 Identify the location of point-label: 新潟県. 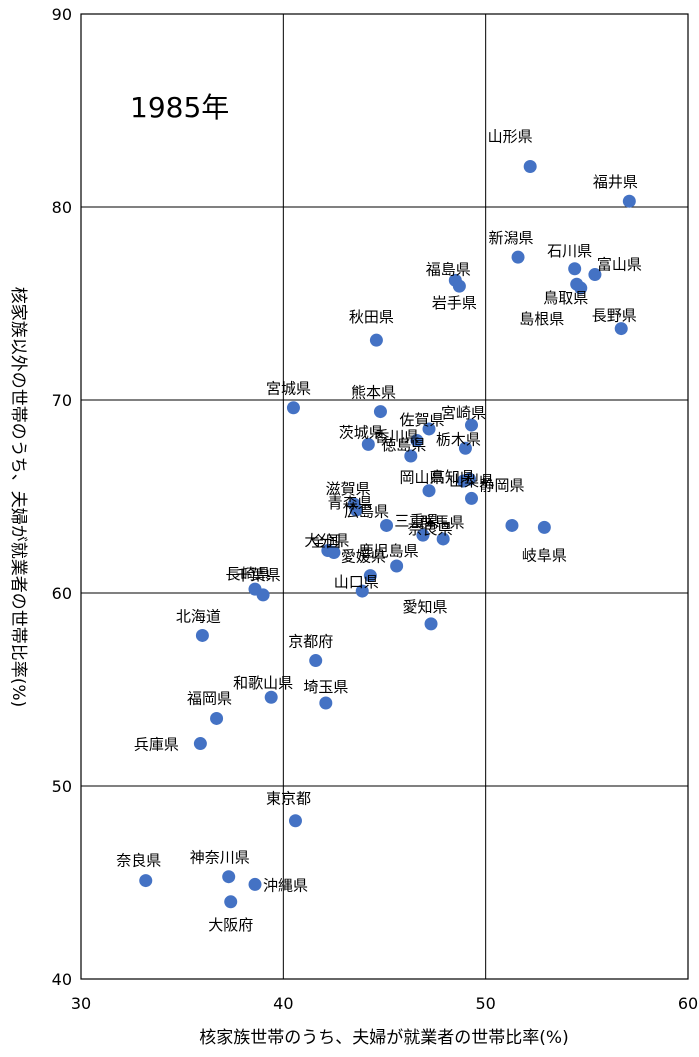
(511, 238).